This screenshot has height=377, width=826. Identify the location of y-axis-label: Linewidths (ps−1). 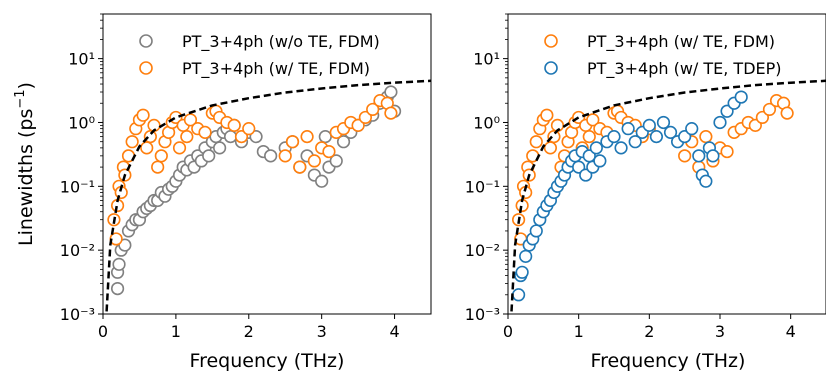
(25, 164).